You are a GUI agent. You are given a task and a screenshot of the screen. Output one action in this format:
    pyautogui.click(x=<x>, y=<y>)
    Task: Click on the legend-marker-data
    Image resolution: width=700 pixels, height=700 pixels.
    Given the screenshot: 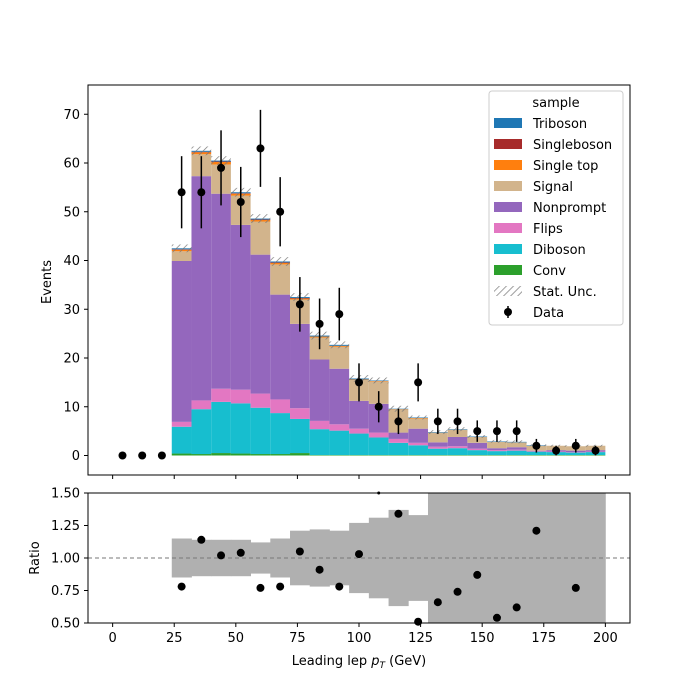 What is the action you would take?
    pyautogui.click(x=508, y=312)
    